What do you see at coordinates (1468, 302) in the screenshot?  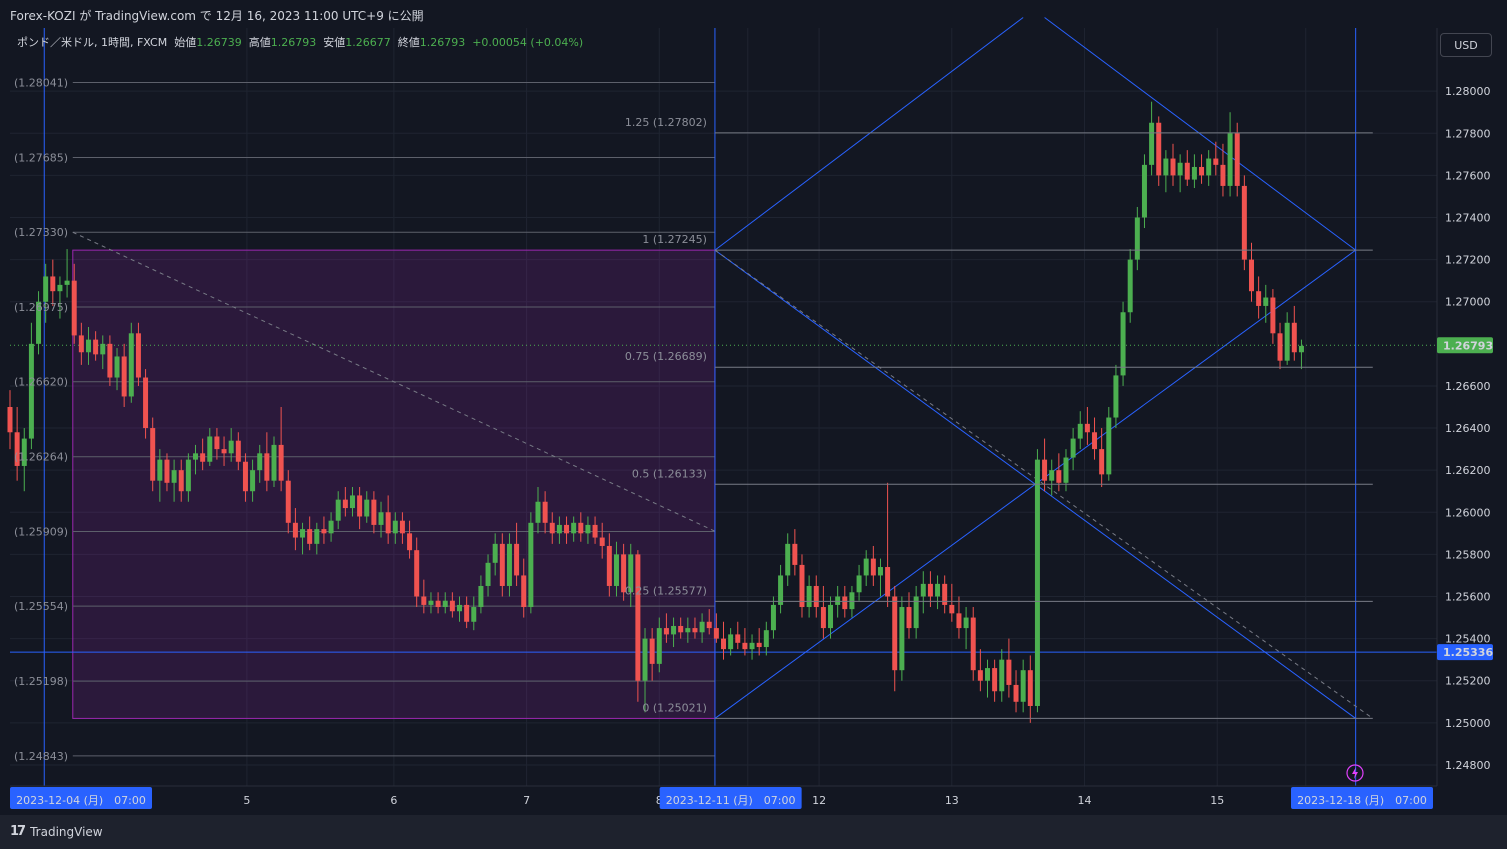 I see `price-tick-label: 1.27000` at bounding box center [1468, 302].